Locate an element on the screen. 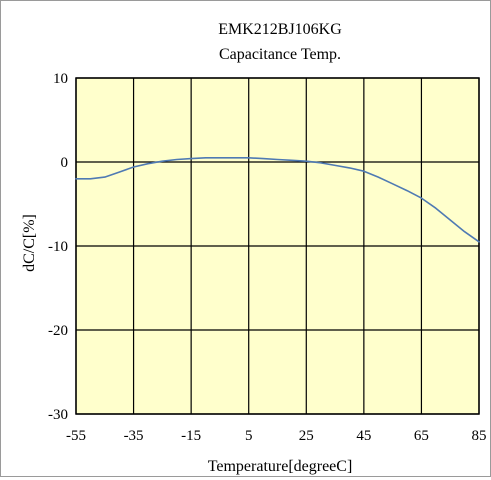  y-tick-label: -20 is located at coordinates (58, 331).